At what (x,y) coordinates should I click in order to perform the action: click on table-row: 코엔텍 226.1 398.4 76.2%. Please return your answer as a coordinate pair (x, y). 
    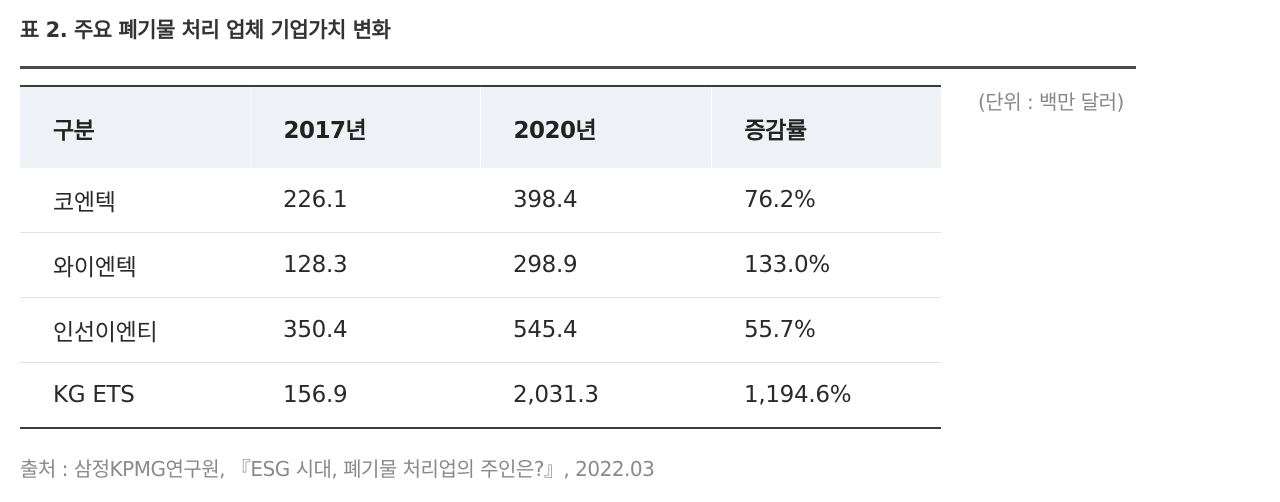
    Looking at the image, I should click on (480, 200).